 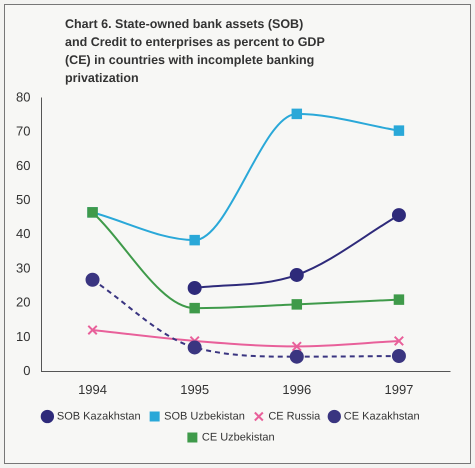 What do you see at coordinates (297, 389) in the screenshot?
I see `x-tick-label: 1996` at bounding box center [297, 389].